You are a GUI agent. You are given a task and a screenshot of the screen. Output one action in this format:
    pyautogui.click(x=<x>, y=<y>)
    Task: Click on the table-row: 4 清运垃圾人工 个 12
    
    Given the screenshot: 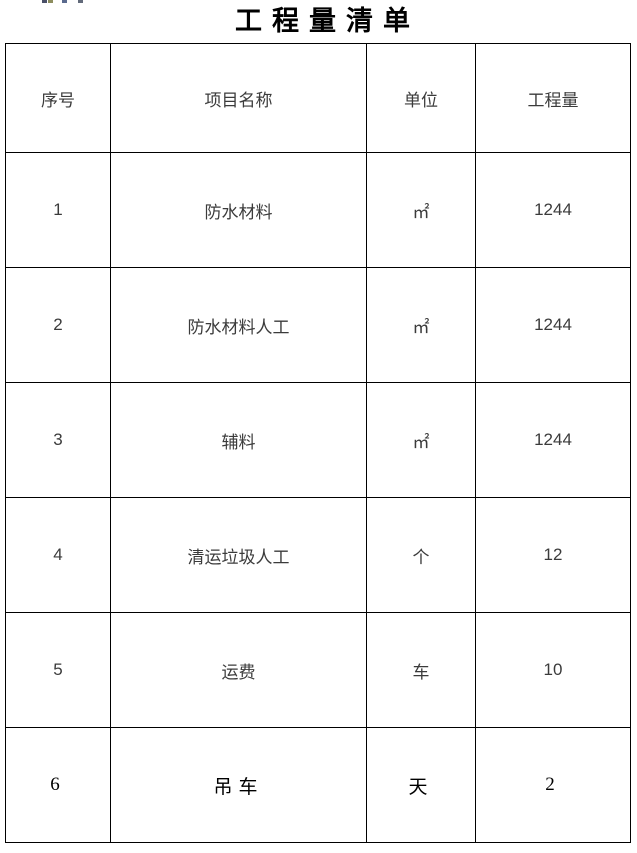 What is the action you would take?
    pyautogui.click(x=318, y=555)
    